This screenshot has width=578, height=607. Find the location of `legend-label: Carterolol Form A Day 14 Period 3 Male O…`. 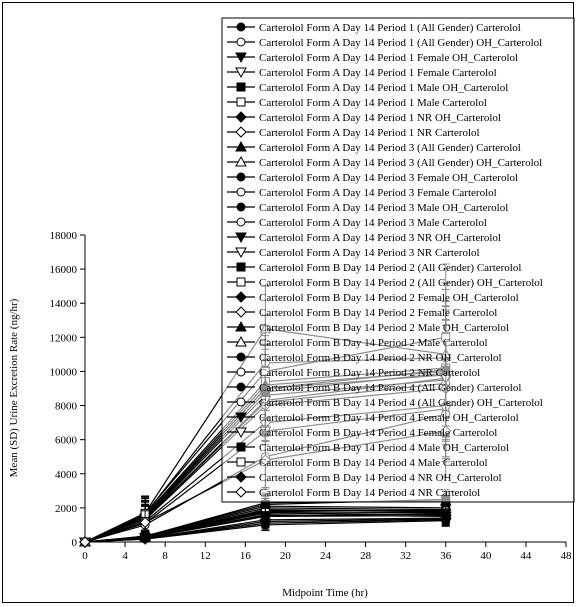

legend-label: Carterolol Form A Day 14 Period 3 Male O… is located at coordinates (383, 208).